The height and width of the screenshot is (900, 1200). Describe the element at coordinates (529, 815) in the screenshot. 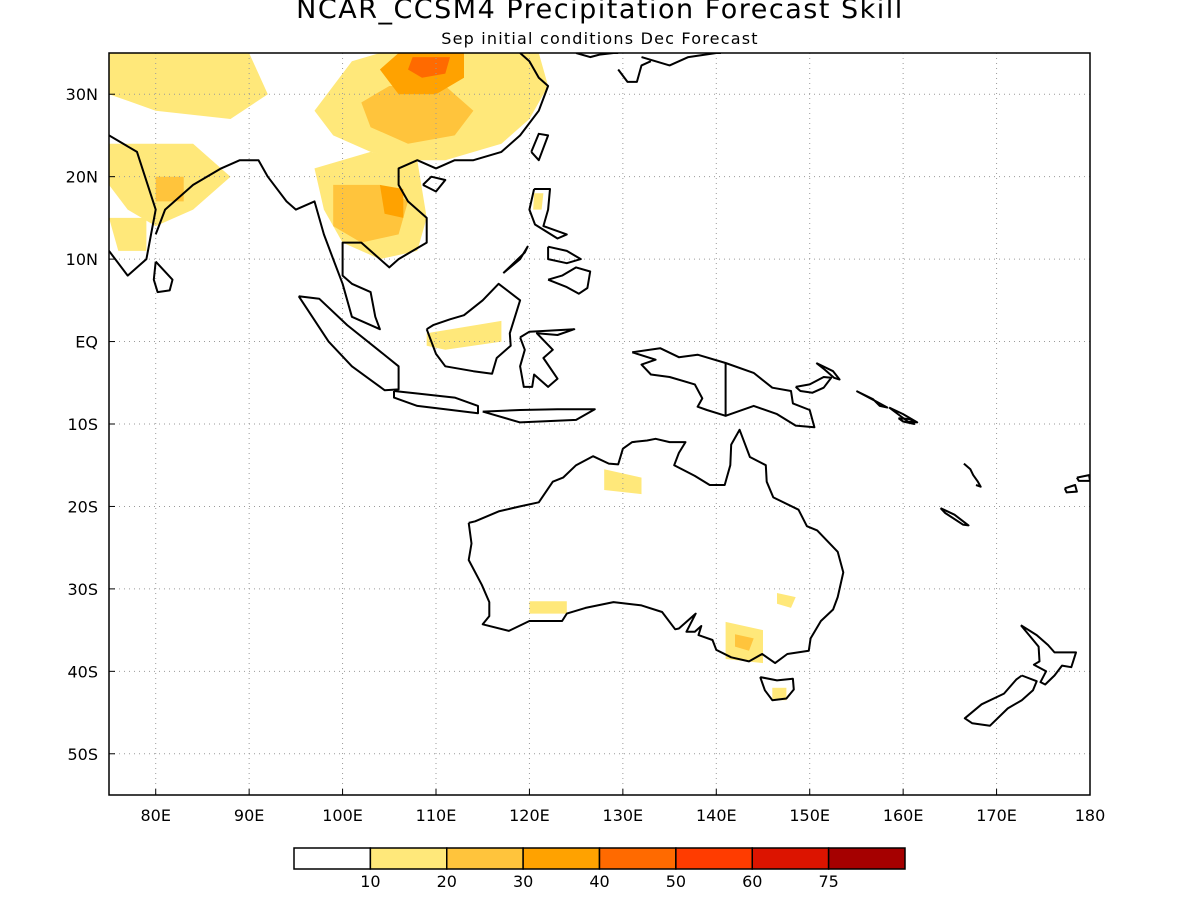

I see `x-tick-label: 120E` at that location.